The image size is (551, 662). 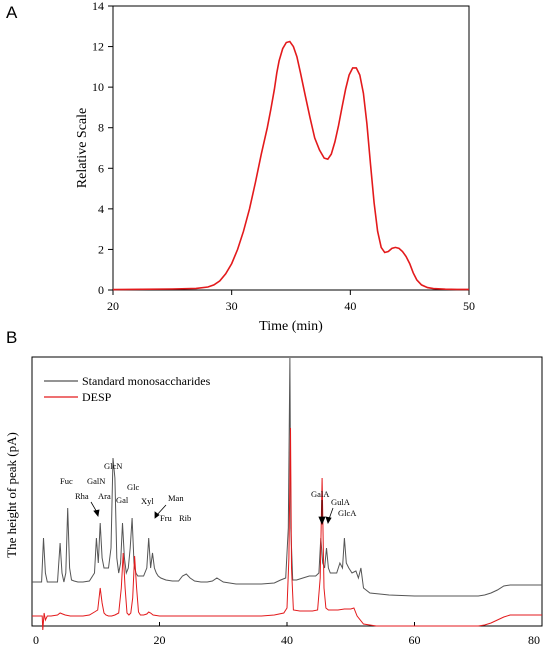 I want to click on peak-label-fru: Fru, so click(x=166, y=518).